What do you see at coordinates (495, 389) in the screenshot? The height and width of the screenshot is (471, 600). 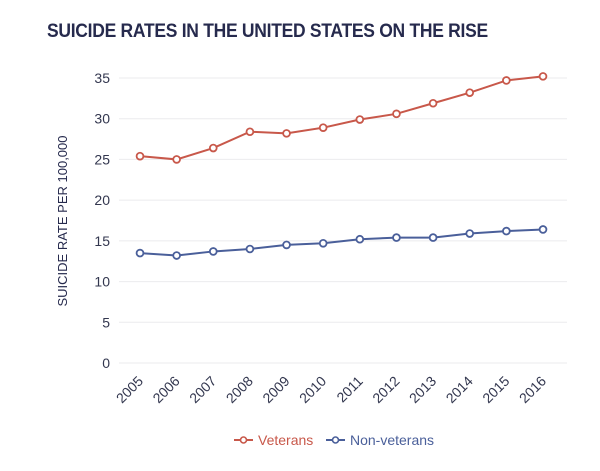 I see `x-tick-label: 2015` at bounding box center [495, 389].